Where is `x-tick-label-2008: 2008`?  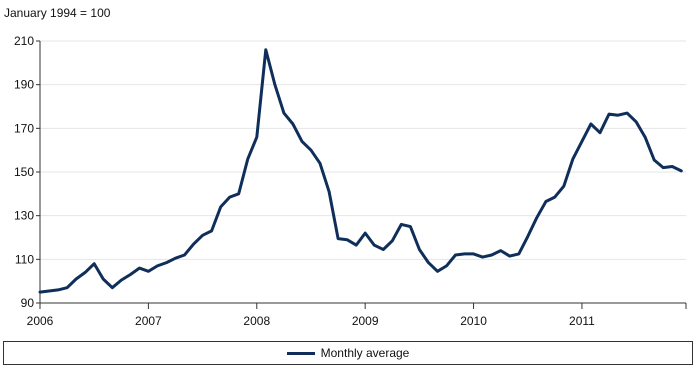
x-tick-label-2008: 2008 is located at coordinates (256, 321).